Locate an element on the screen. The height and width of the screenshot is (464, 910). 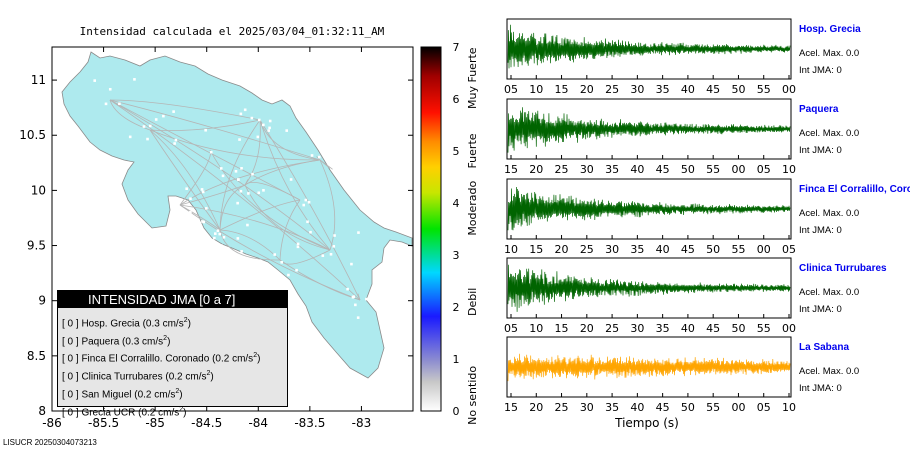
map-x-tick-label: -85 is located at coordinates (155, 423).